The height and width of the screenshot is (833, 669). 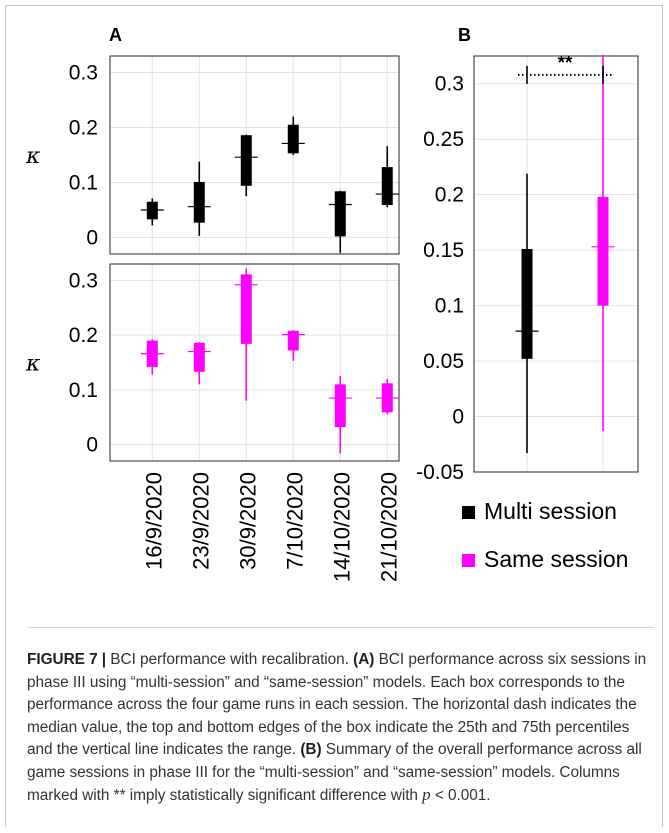 What do you see at coordinates (449, 195) in the screenshot?
I see `panel-b-ytick-label: 0.2` at bounding box center [449, 195].